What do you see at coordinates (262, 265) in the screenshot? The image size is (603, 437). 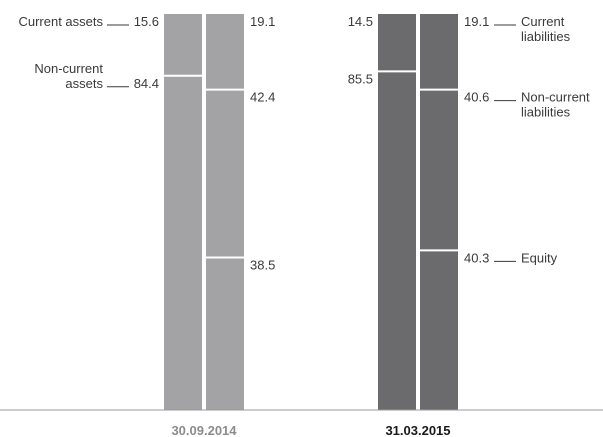 I see `data-label: 38.5` at bounding box center [262, 265].